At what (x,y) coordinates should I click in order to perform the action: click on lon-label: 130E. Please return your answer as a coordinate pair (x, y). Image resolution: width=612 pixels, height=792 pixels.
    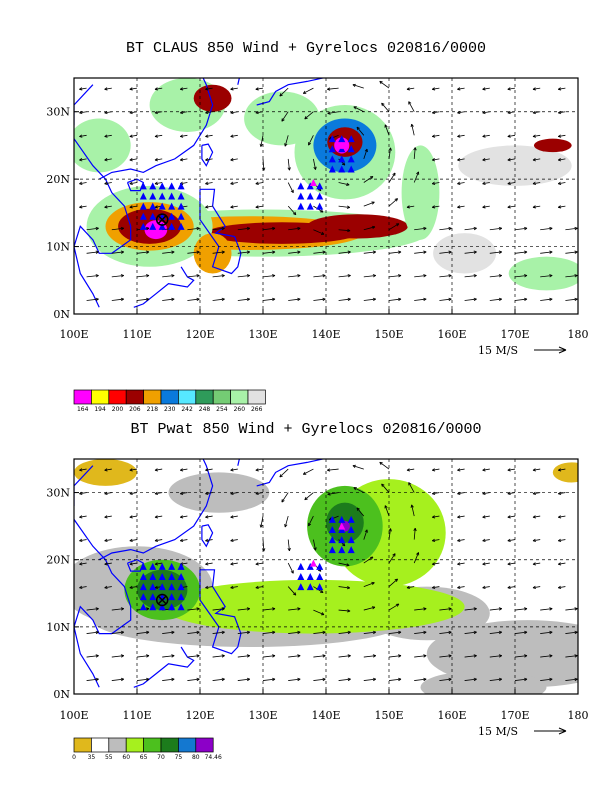
    Looking at the image, I should click on (262, 334).